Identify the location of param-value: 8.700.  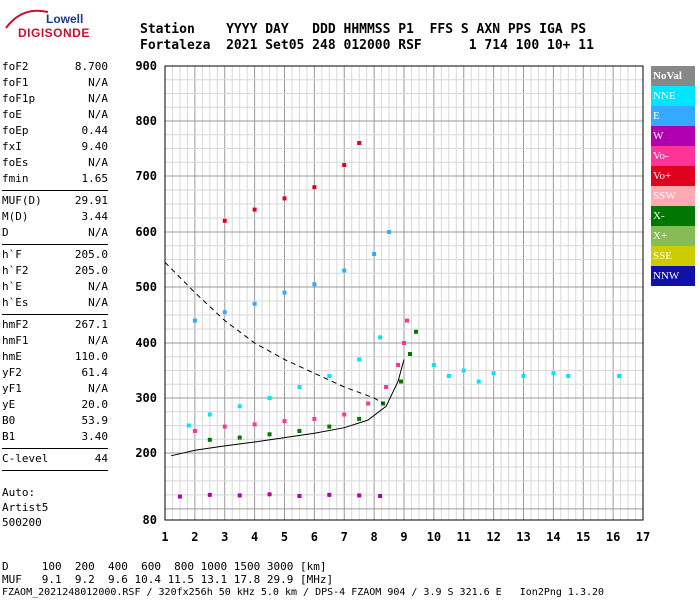
(91, 66).